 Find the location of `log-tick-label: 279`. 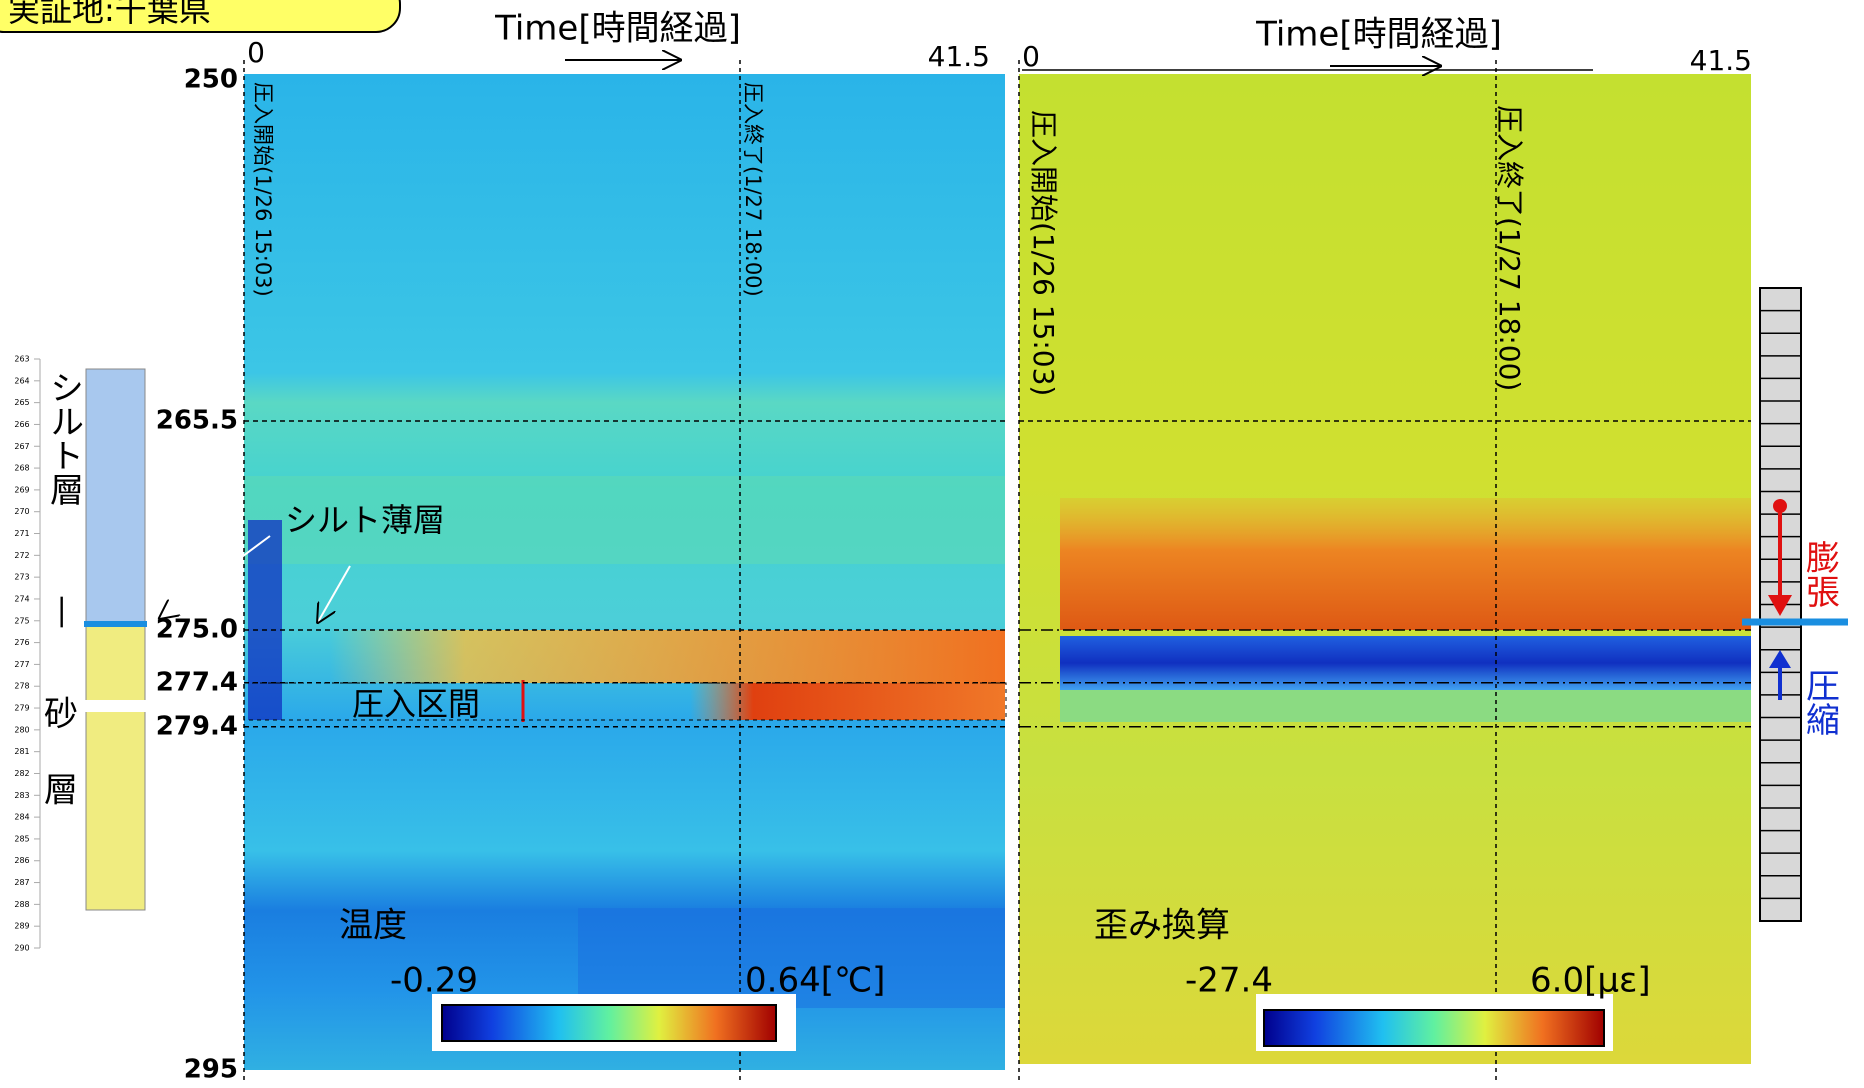

log-tick-label: 279 is located at coordinates (21, 708).